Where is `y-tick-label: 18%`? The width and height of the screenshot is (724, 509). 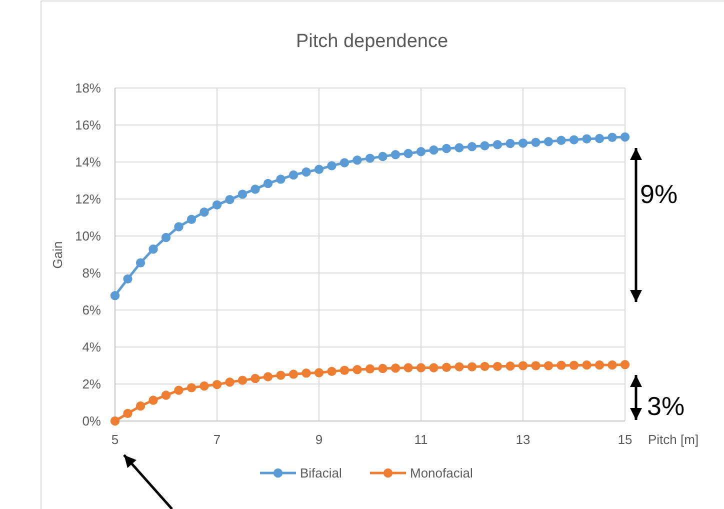
y-tick-label: 18% is located at coordinates (88, 88).